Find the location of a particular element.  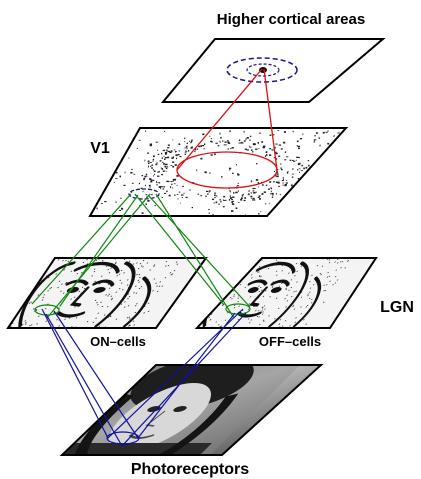

v1-ring is located at coordinates (144, 194).